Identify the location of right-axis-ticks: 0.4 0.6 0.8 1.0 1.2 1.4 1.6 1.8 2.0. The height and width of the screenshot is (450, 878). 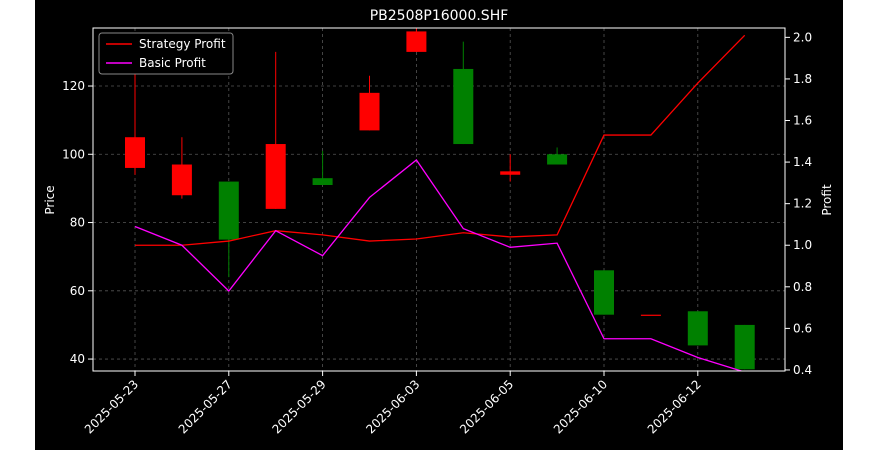
(798, 203).